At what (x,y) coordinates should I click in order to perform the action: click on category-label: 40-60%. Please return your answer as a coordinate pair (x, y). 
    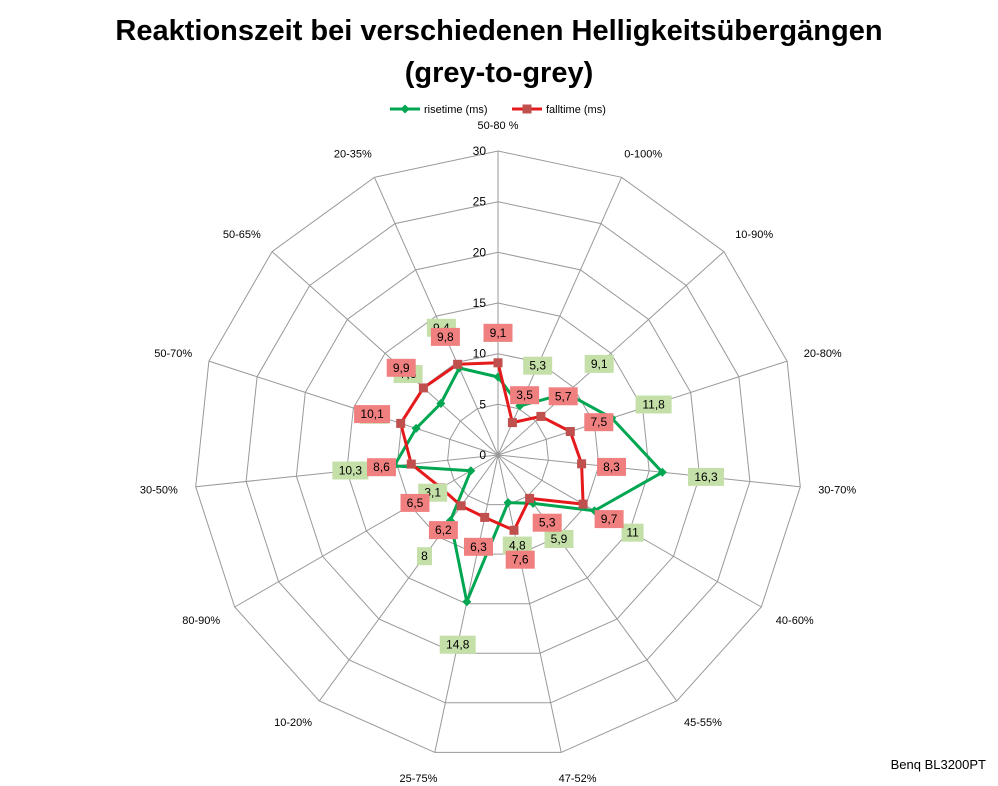
    Looking at the image, I should click on (795, 621).